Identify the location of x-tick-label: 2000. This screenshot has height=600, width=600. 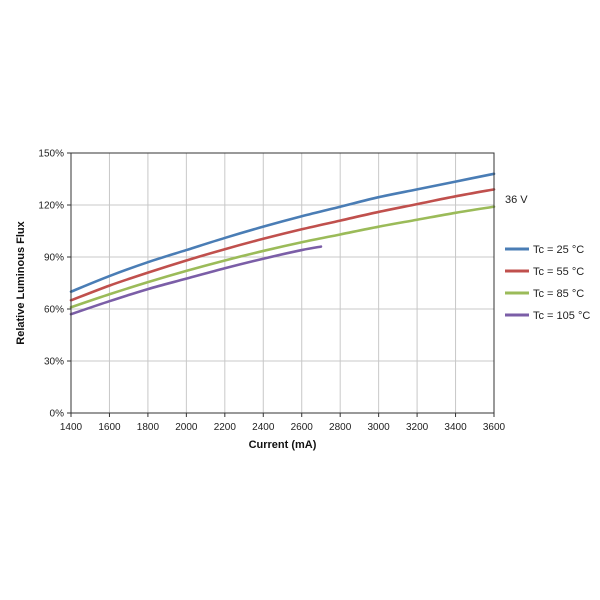
(186, 427).